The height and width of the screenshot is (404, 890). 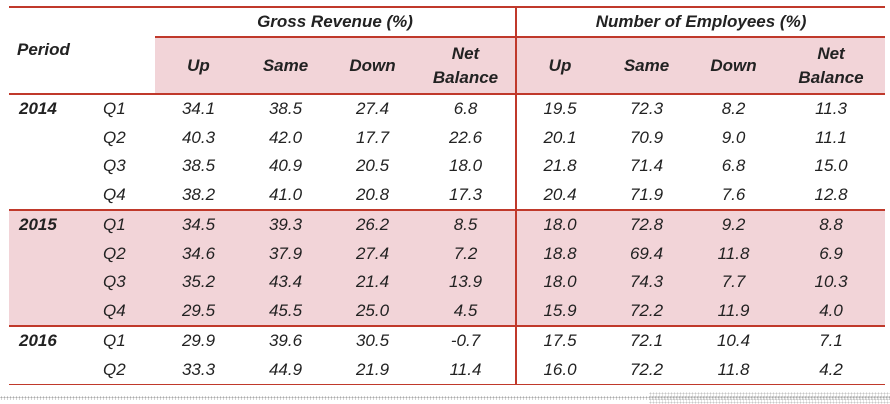 What do you see at coordinates (447, 340) in the screenshot?
I see `table-row: 2016 Q1 29.9 39.6 30.5 -0.7 17.5 72.1 10.4 7.1` at bounding box center [447, 340].